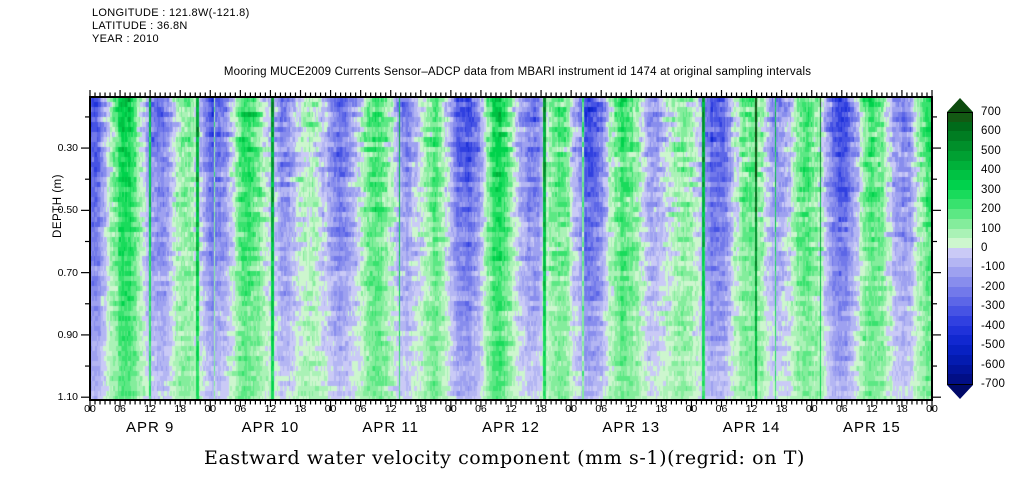  I want to click on longitude-line: LONGITUDE : 121.8W(-121.8), so click(171, 13).